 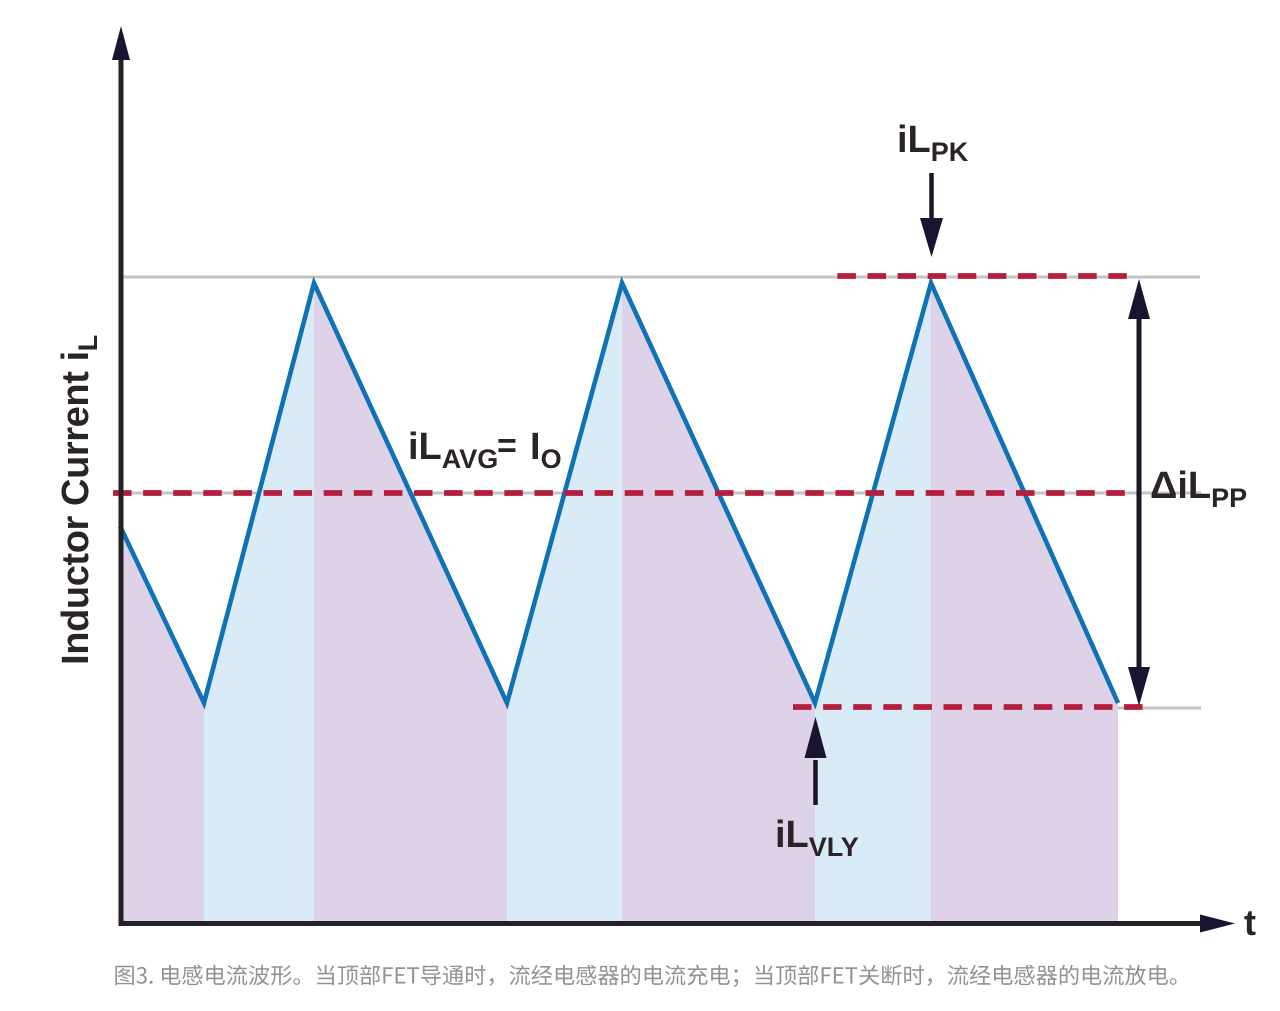 What do you see at coordinates (79, 500) in the screenshot?
I see `svg-text: Inductor Current iL` at bounding box center [79, 500].